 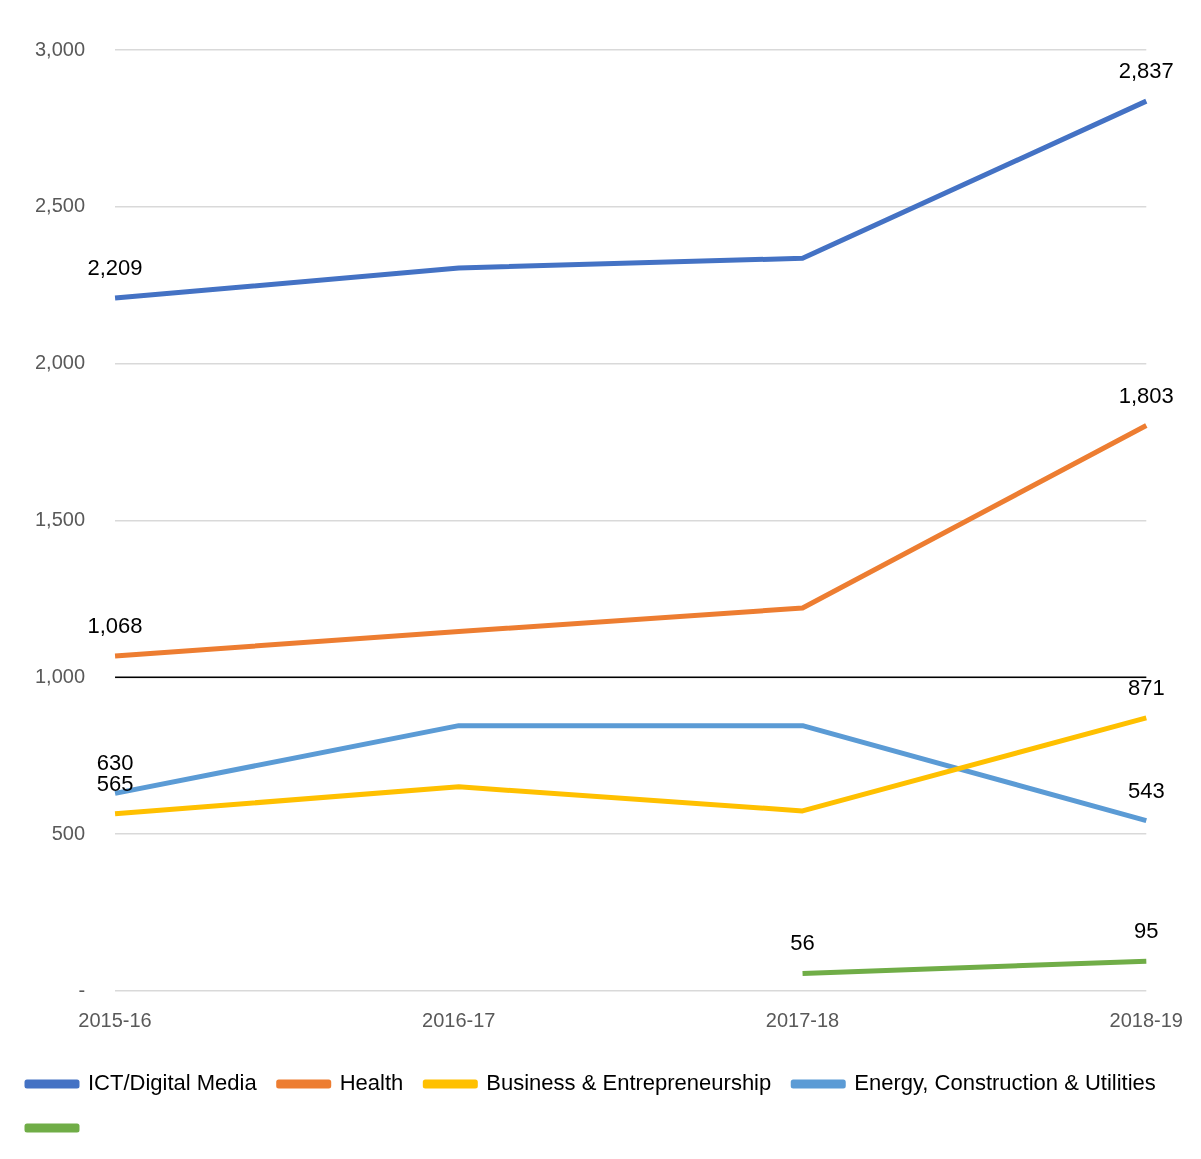 What do you see at coordinates (1146, 1019) in the screenshot?
I see `x-tick-label: 2018-19` at bounding box center [1146, 1019].